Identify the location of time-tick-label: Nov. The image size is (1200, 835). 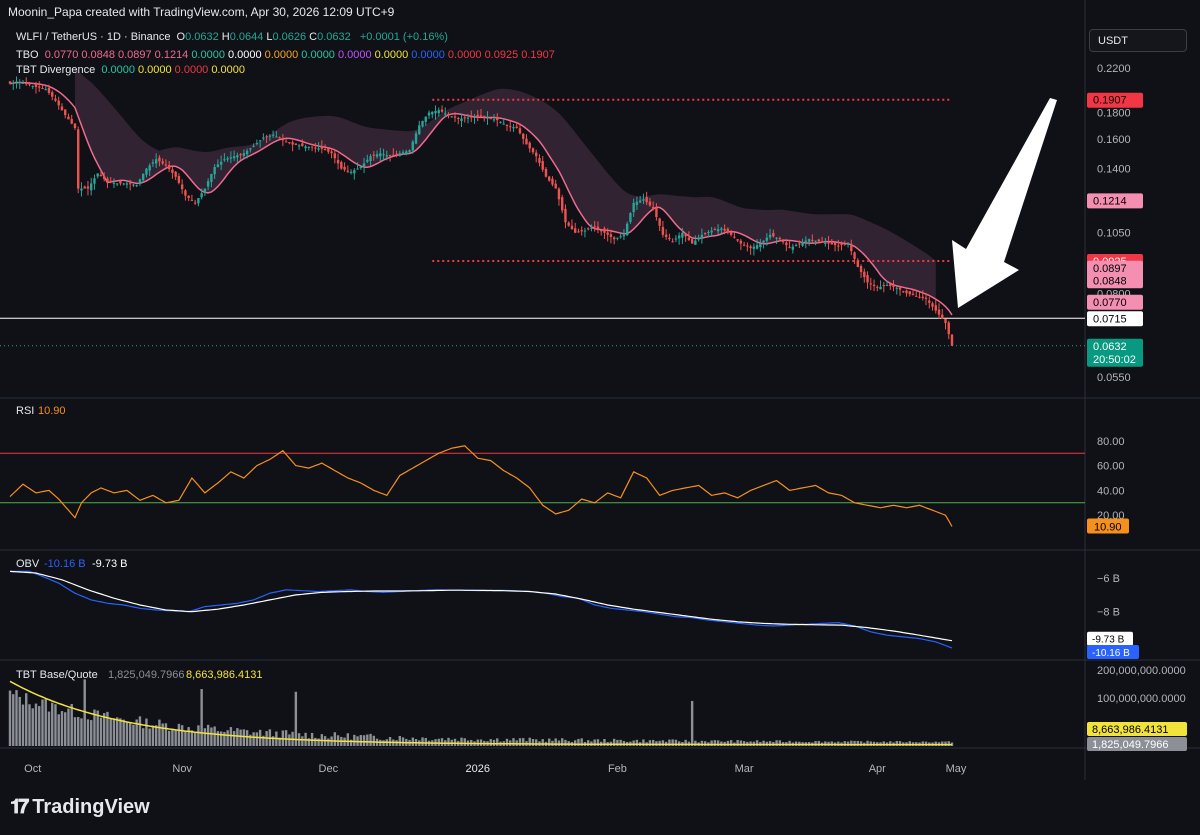
(182, 769).